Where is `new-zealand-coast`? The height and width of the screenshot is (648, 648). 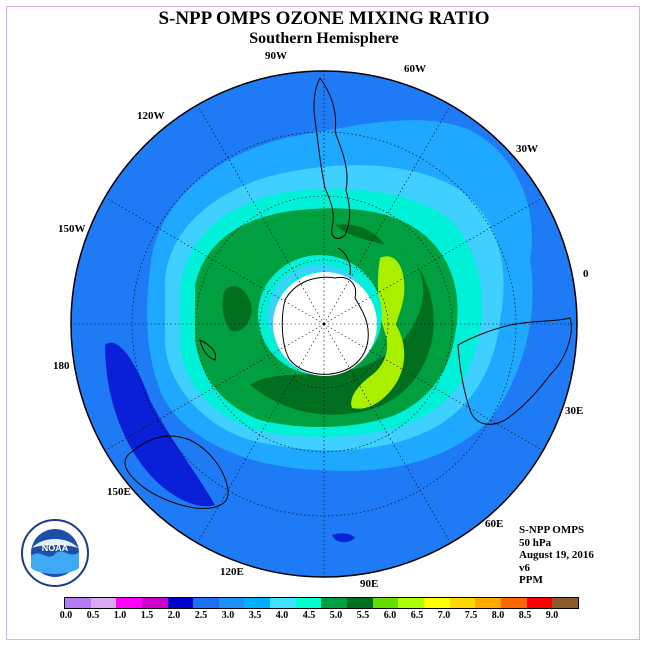
new-zealand-coast is located at coordinates (208, 350).